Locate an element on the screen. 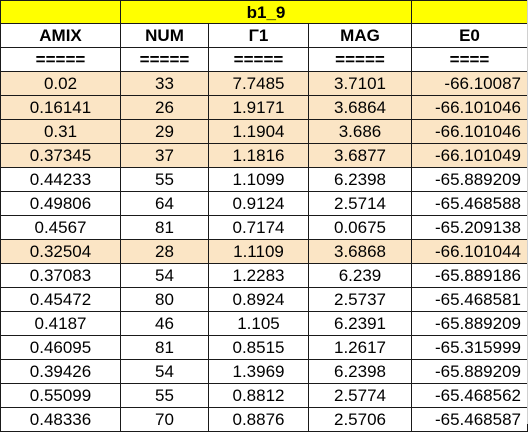 The height and width of the screenshot is (432, 528). cell-e0: -66.101049 is located at coordinates (469, 155).